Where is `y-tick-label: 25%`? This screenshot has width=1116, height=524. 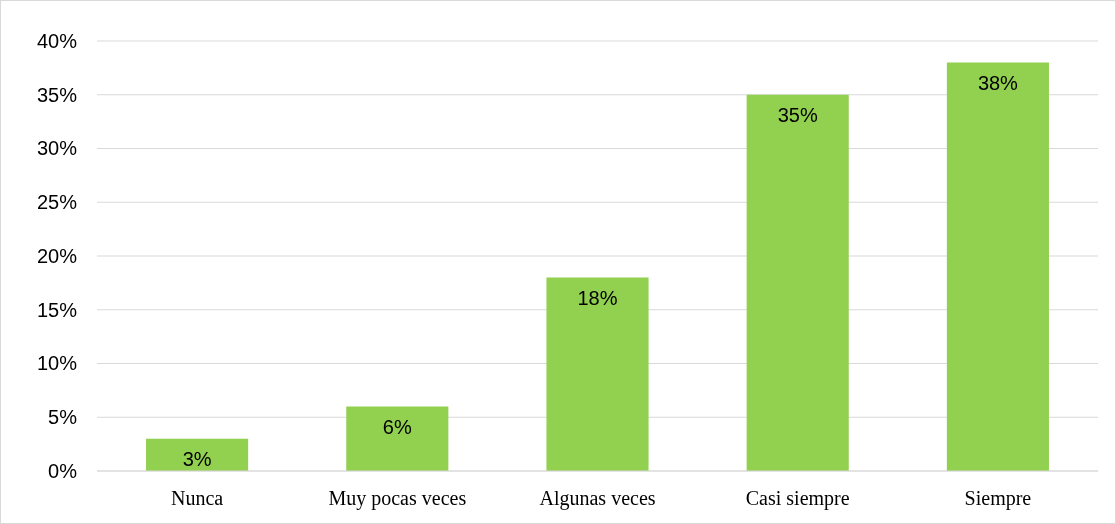
y-tick-label: 25% is located at coordinates (57, 202).